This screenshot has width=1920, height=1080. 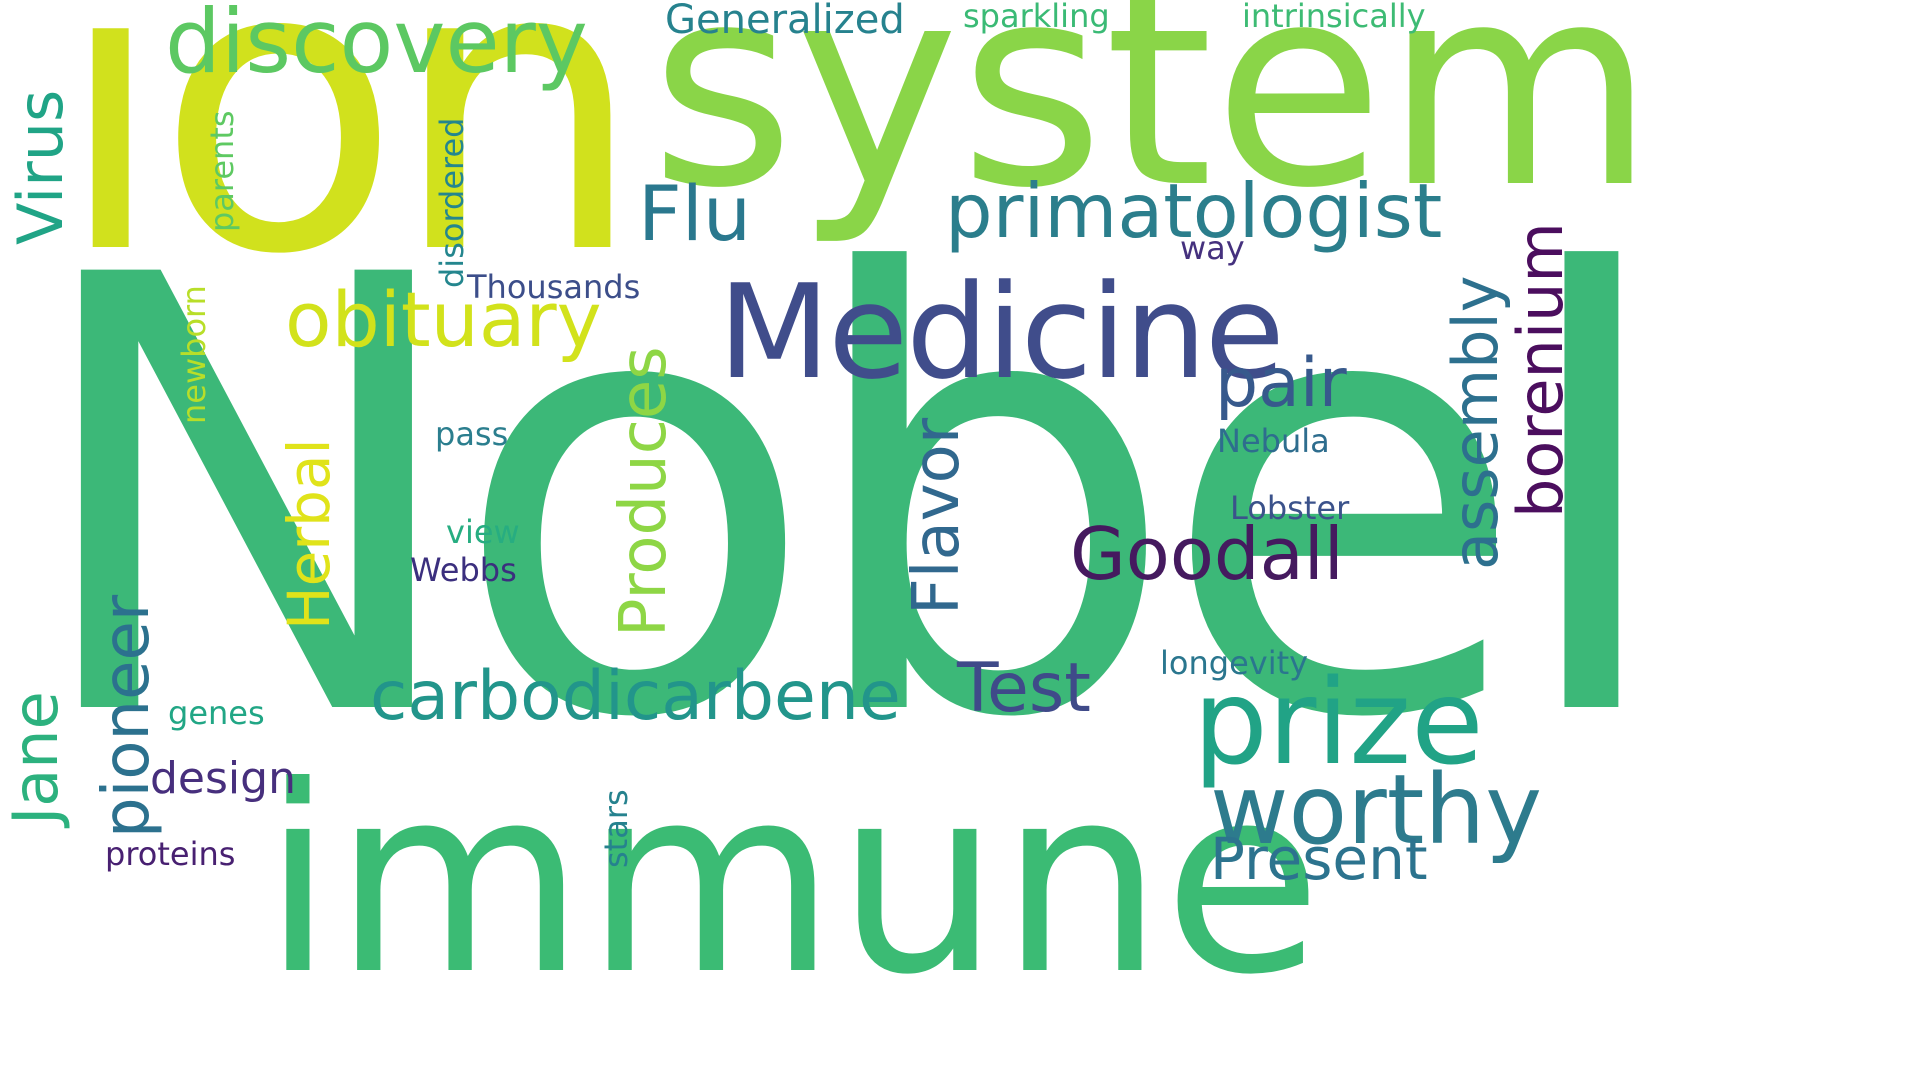 I want to click on word-virus: Virus, so click(x=40, y=167).